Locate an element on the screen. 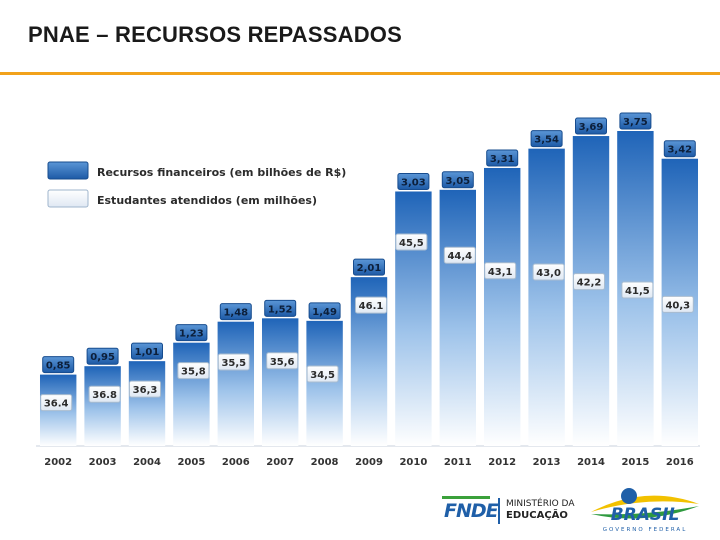  student-value-box-2009 is located at coordinates (371, 305).